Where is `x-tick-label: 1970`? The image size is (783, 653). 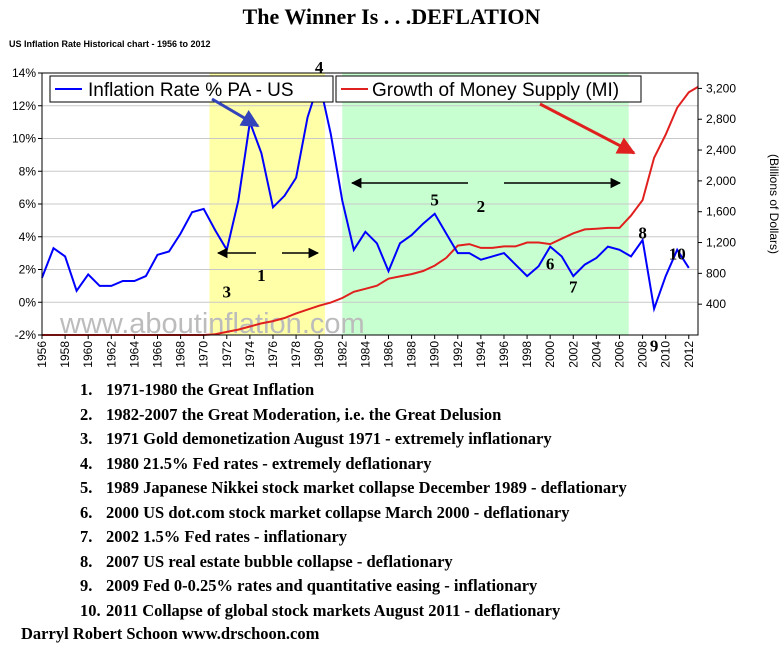 x-tick-label: 1970 is located at coordinates (204, 354).